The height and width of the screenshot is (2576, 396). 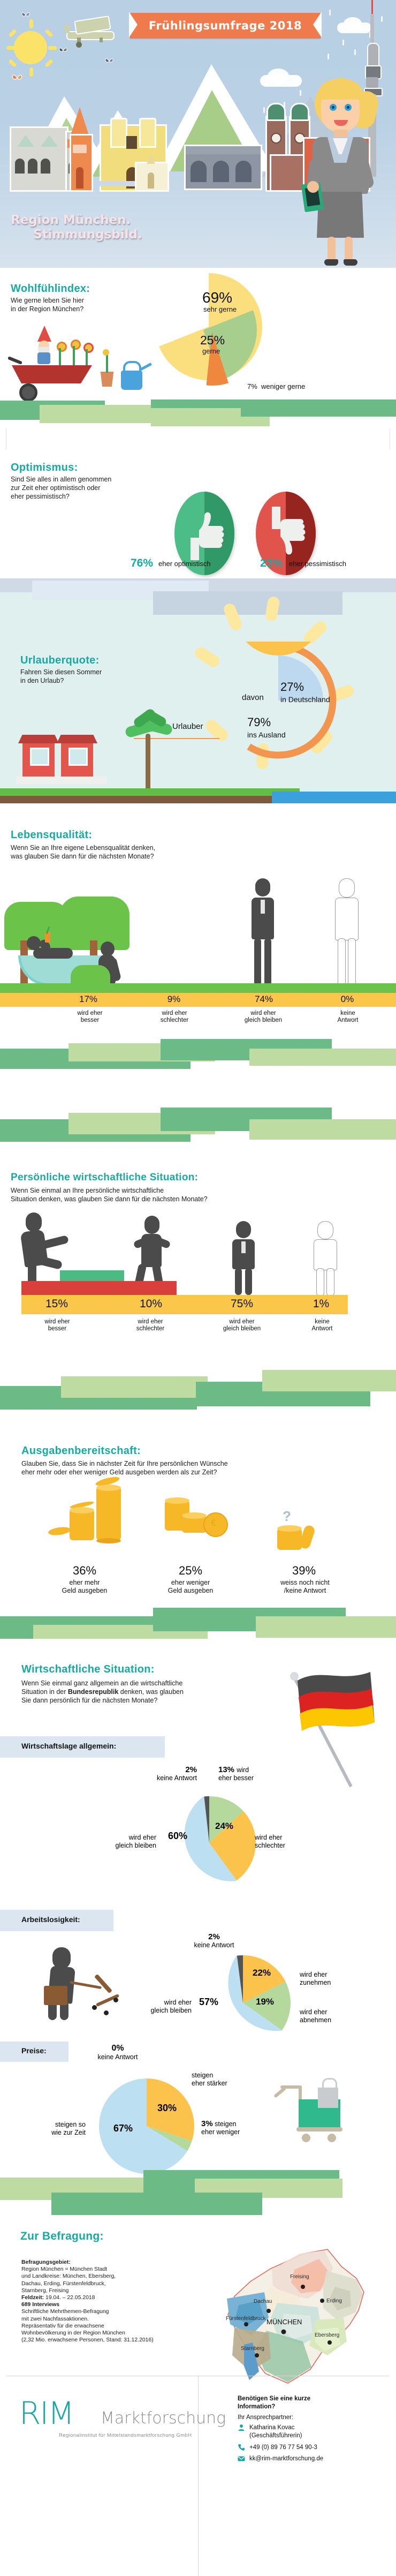 What do you see at coordinates (243, 1770) in the screenshot?
I see `wl-bes-w: wird` at bounding box center [243, 1770].